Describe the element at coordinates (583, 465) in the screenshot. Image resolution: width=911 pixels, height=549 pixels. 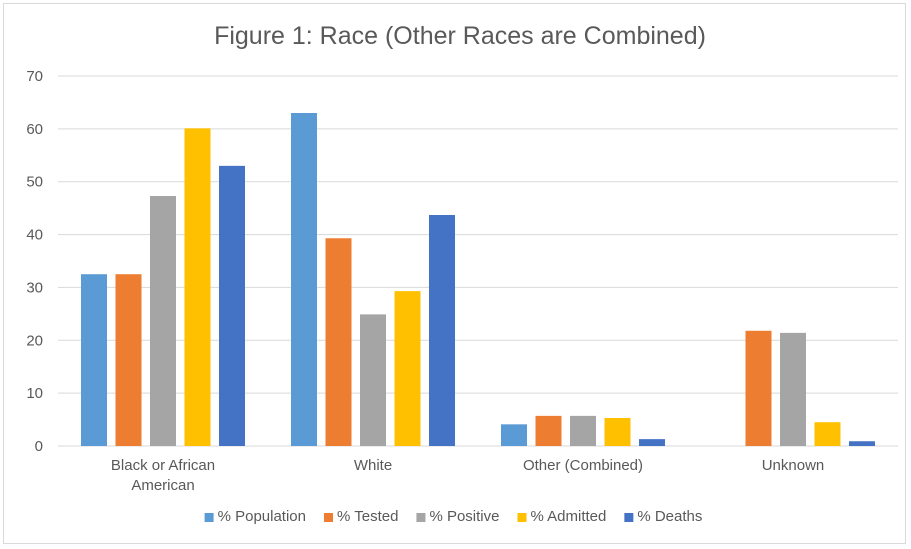
I see `category-label: Other (Combined)` at that location.